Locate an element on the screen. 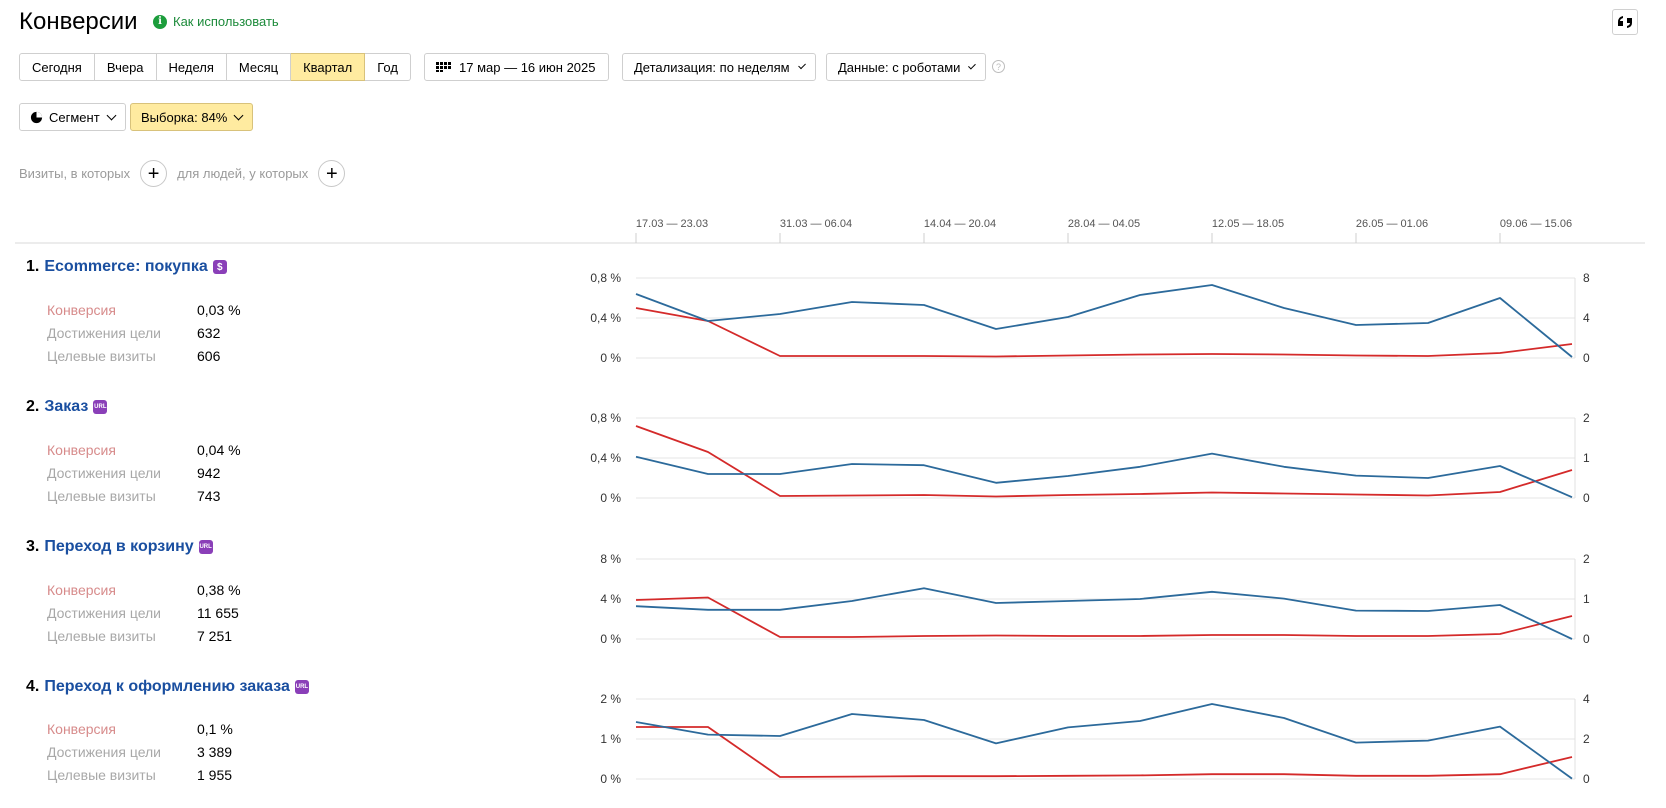 The width and height of the screenshot is (1666, 808). date-range-button: 17 мар — 16 июн 2025 is located at coordinates (516, 67).